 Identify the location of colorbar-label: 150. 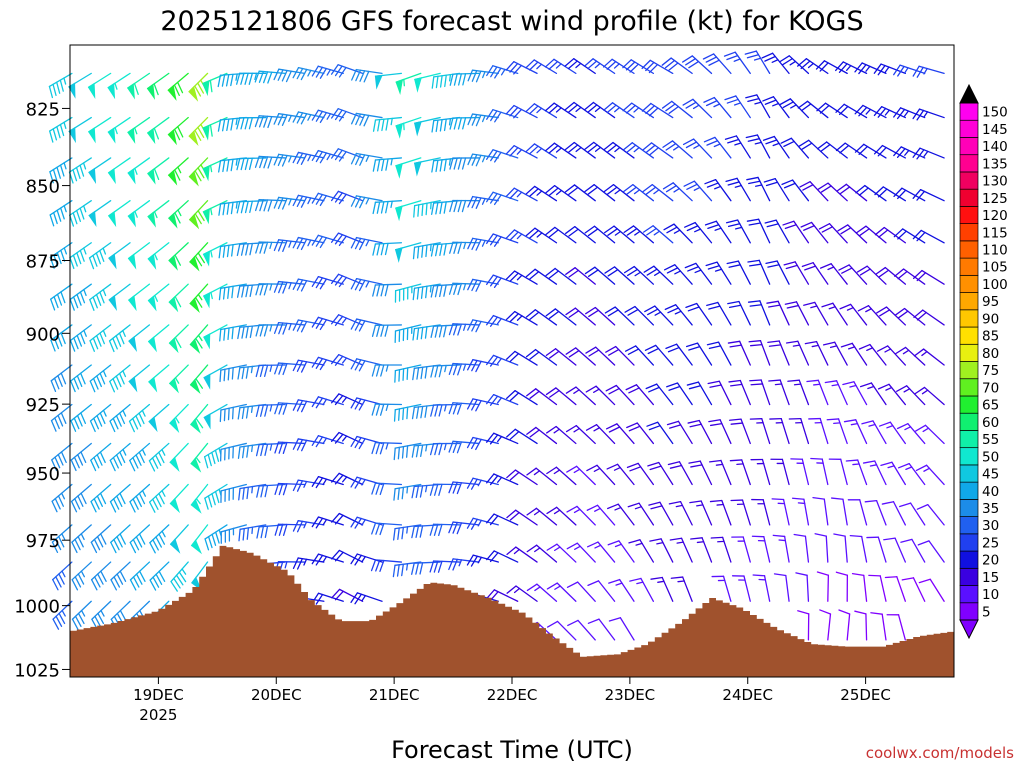
(995, 113).